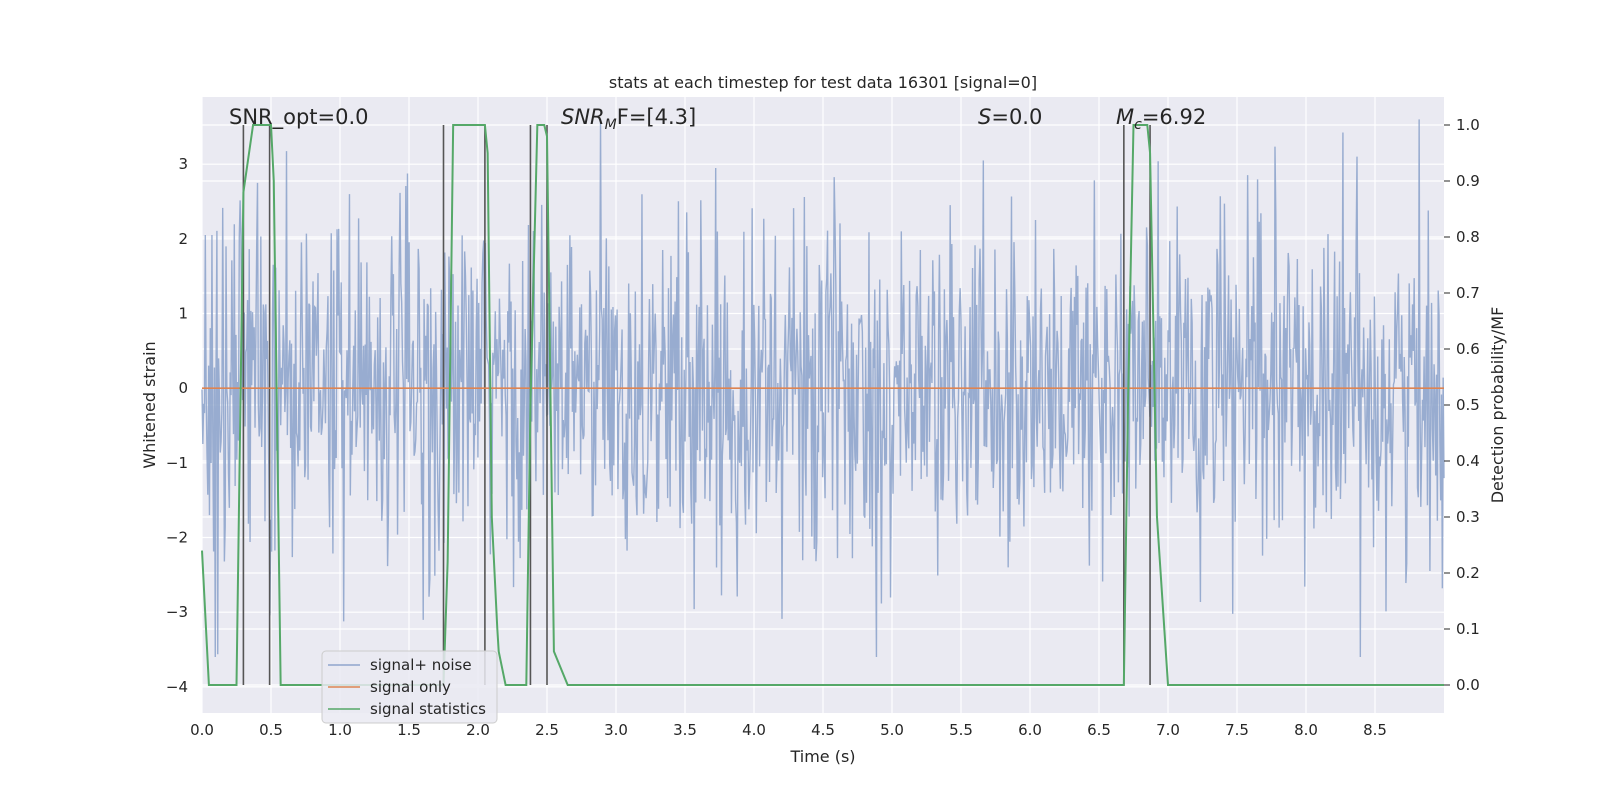 Image resolution: width=1600 pixels, height=804 pixels. What do you see at coordinates (822, 756) in the screenshot?
I see `x-axis-label: Time (s)` at bounding box center [822, 756].